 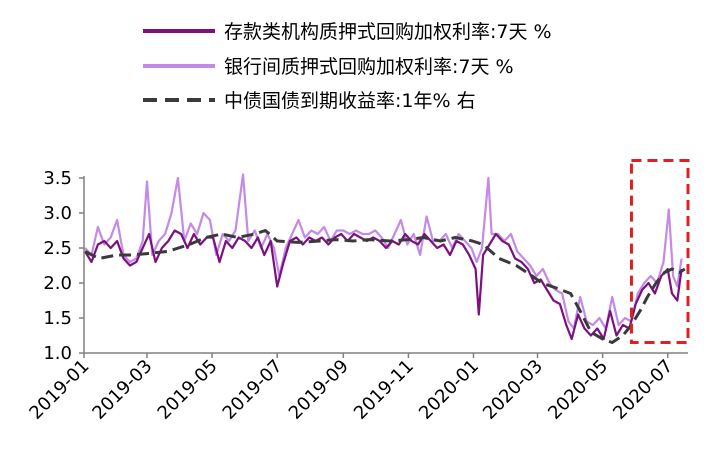 I want to click on legend-label-series-1: 存款类机构质押式回购加权利率:7天 %, so click(x=388, y=32).